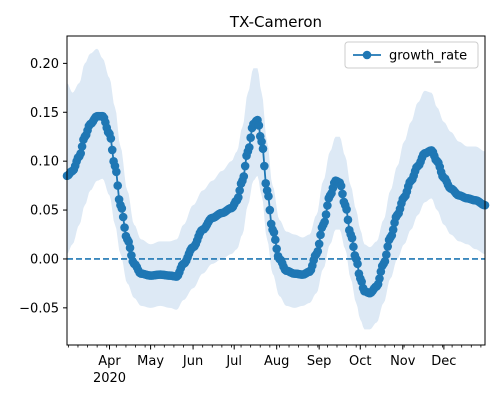 The image size is (500, 400). Describe the element at coordinates (192, 361) in the screenshot. I see `x-tick-label: Jun` at that location.